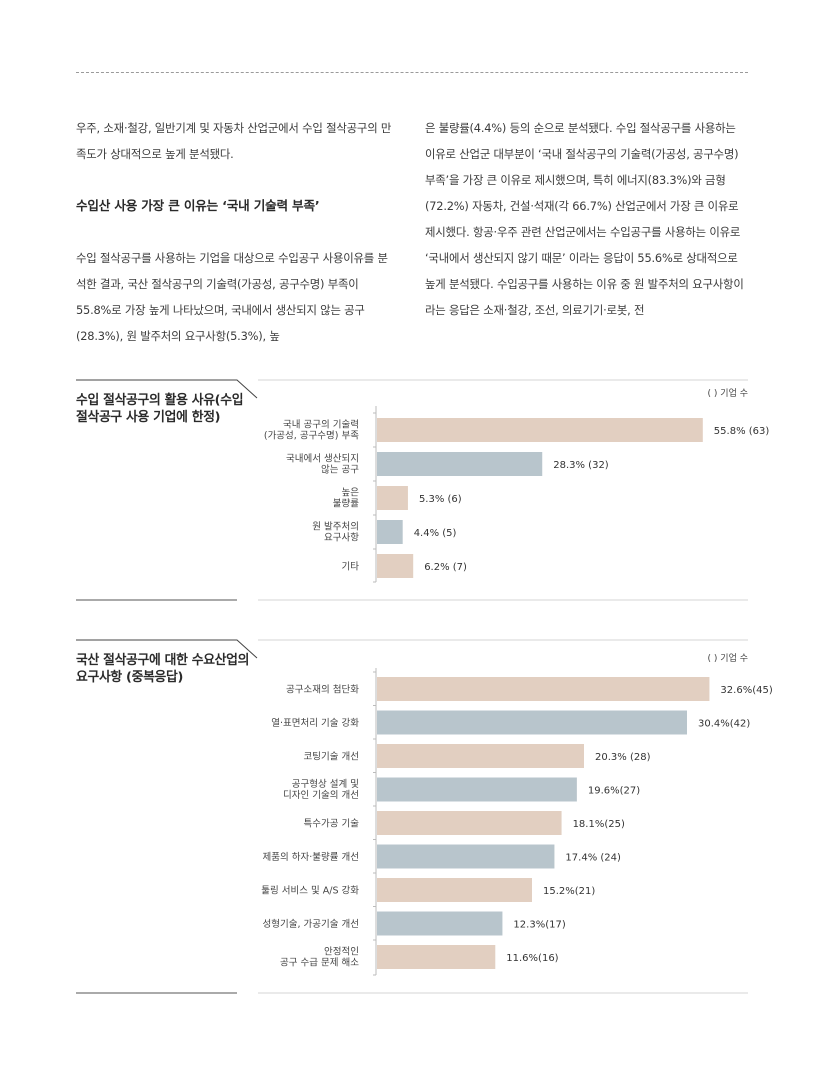 The height and width of the screenshot is (1081, 821). I want to click on bar-value-label: 11.6%(16), so click(532, 958).